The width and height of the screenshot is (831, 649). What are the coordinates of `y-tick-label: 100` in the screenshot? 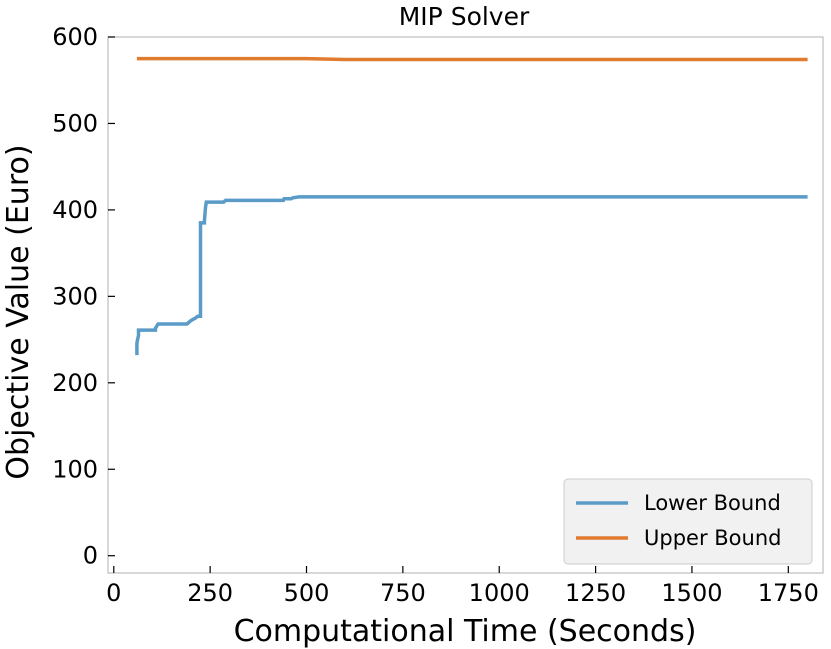 It's located at (75, 469).